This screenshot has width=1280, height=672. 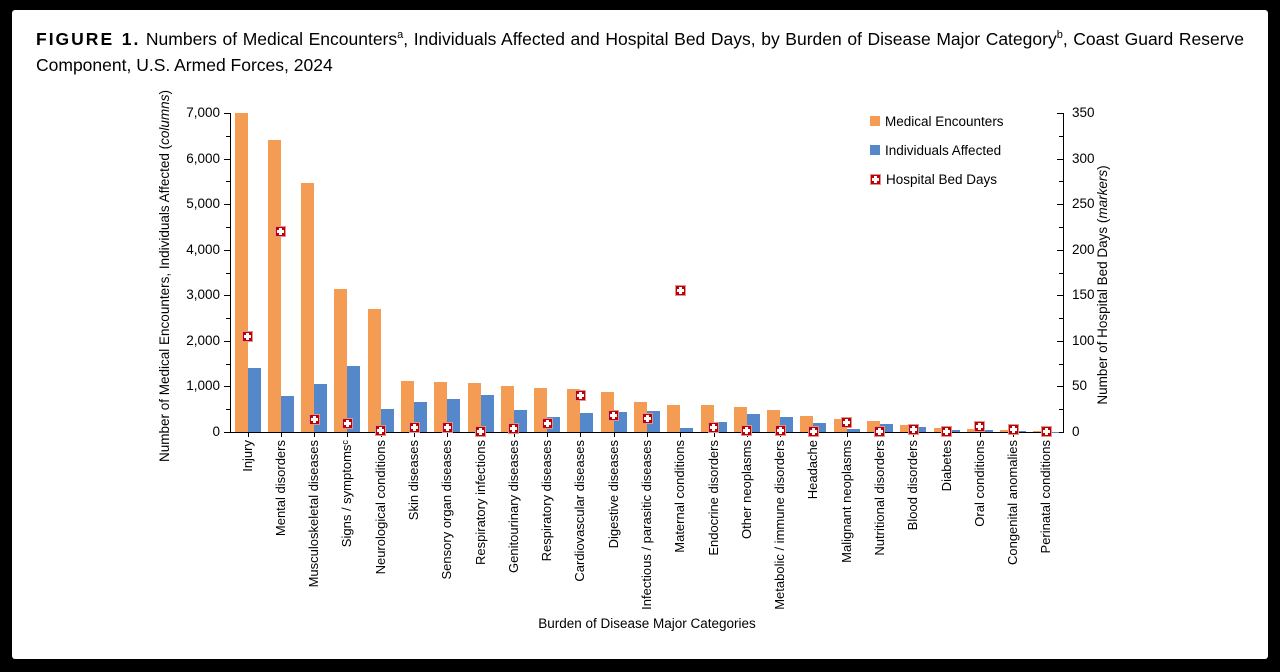 I want to click on legend-label-medical-encounters: Medical Encounters, so click(x=944, y=121).